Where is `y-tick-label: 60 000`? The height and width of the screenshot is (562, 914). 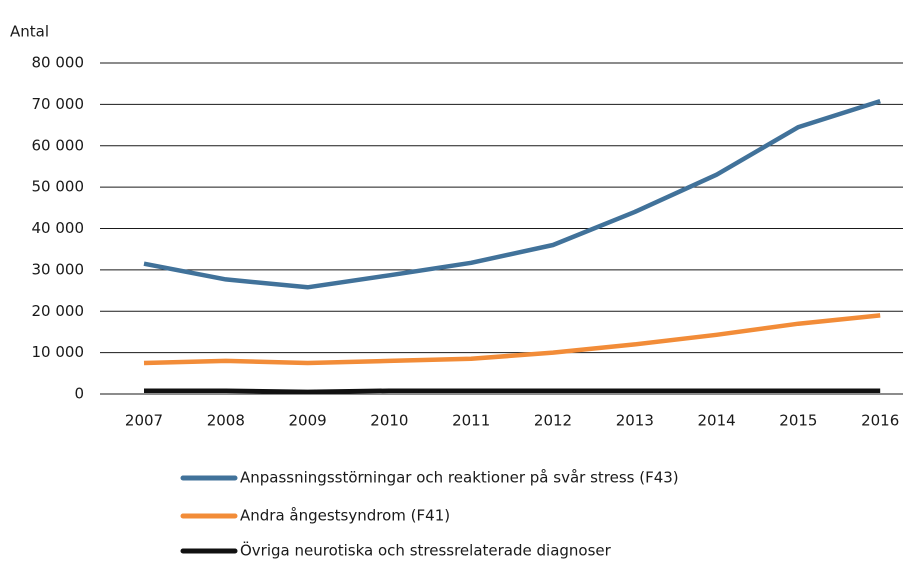 y-tick-label: 60 000 is located at coordinates (58, 145).